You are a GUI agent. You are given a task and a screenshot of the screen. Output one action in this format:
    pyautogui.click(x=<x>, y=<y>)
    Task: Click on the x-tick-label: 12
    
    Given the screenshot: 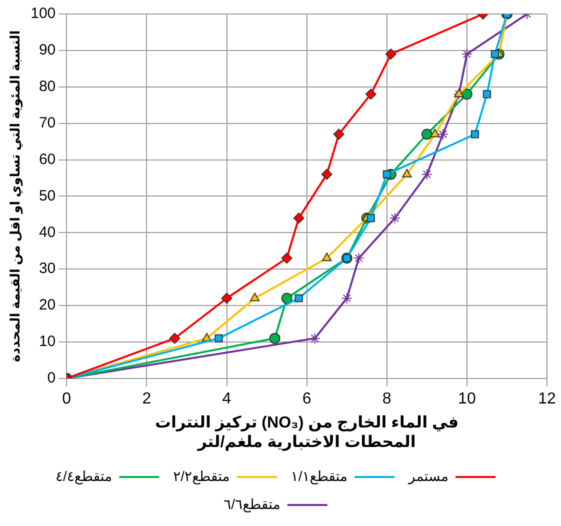 What is the action you would take?
    pyautogui.click(x=547, y=399)
    